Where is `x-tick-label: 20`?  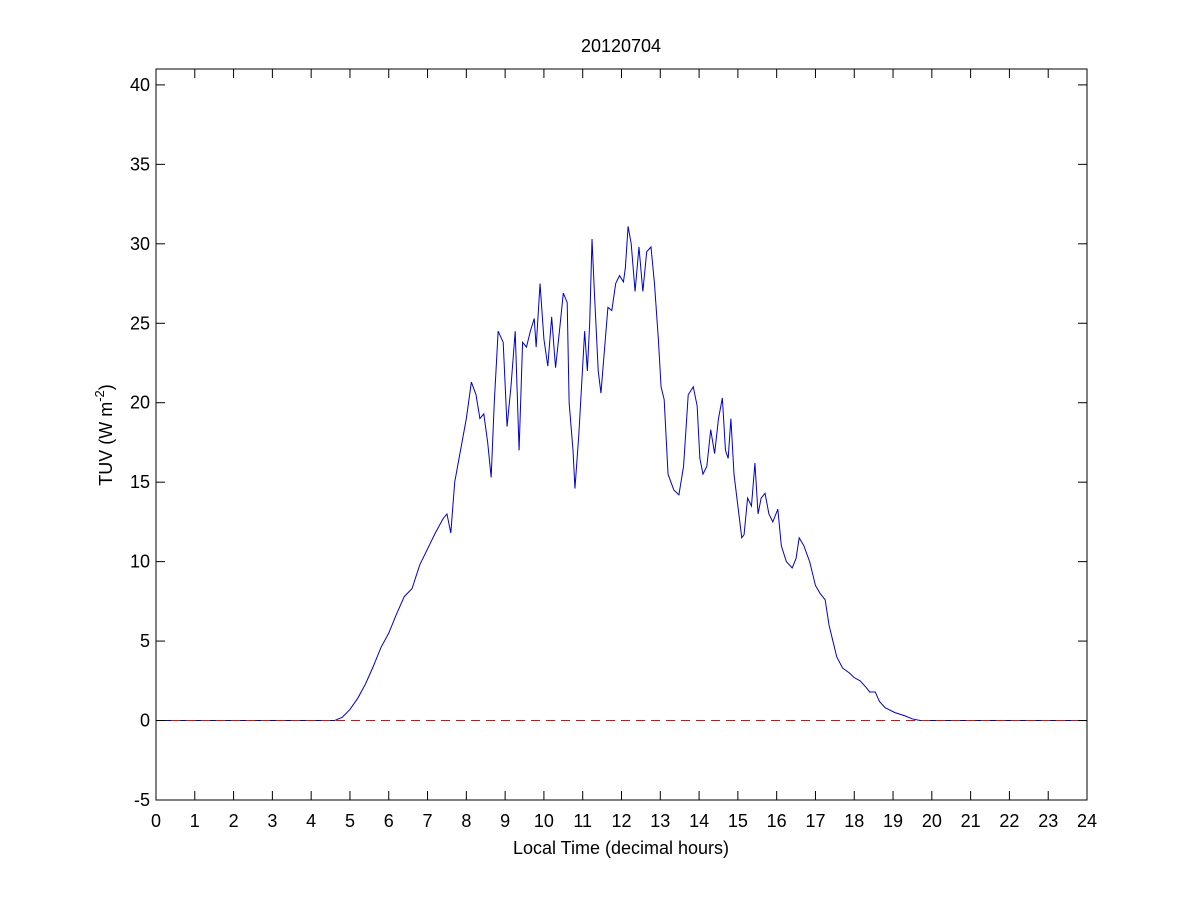
x-tick-label: 20 is located at coordinates (932, 821).